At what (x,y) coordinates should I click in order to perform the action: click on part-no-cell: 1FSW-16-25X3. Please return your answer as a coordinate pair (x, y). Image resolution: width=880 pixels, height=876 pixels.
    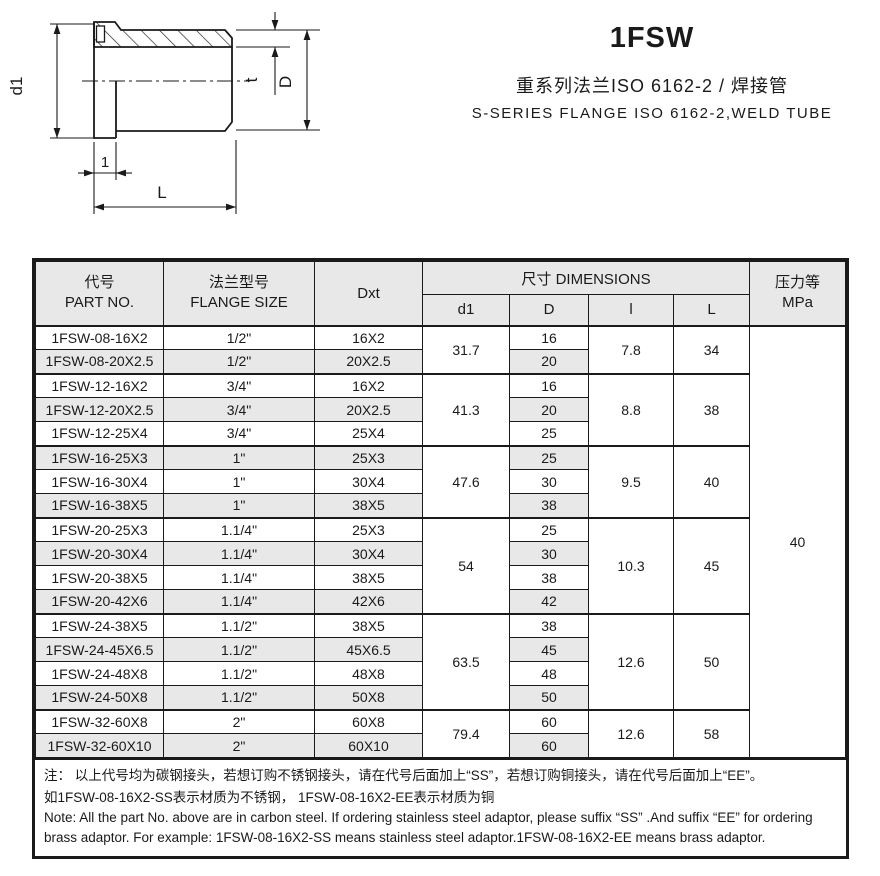
    Looking at the image, I should click on (99, 457).